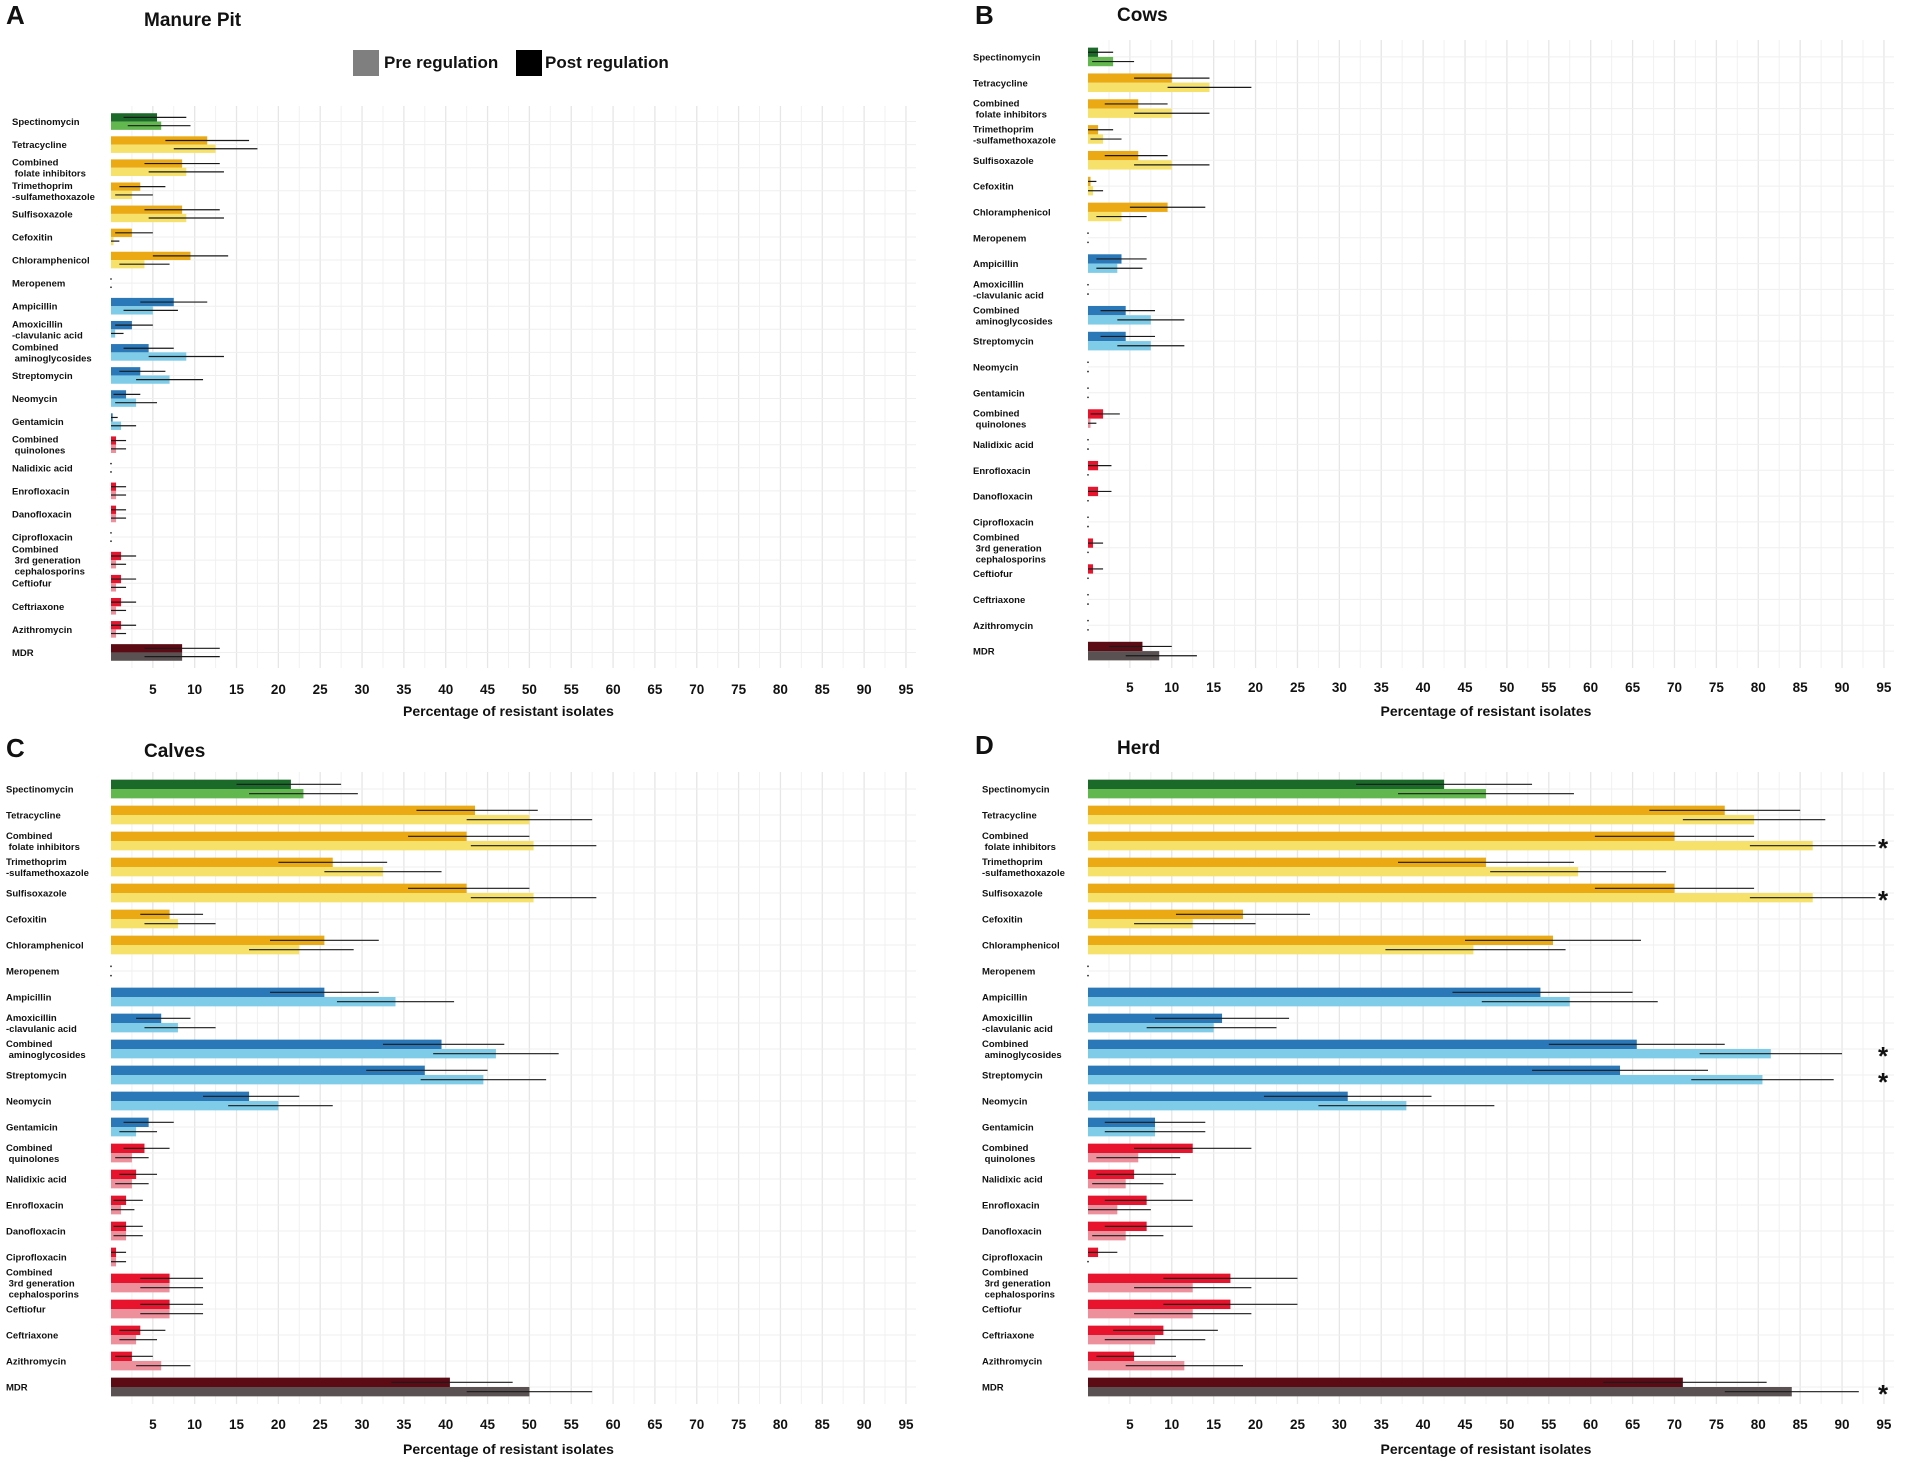 This screenshot has height=1462, width=1928. What do you see at coordinates (1018, 1295) in the screenshot?
I see `category-label-line: cephalosporins` at bounding box center [1018, 1295].